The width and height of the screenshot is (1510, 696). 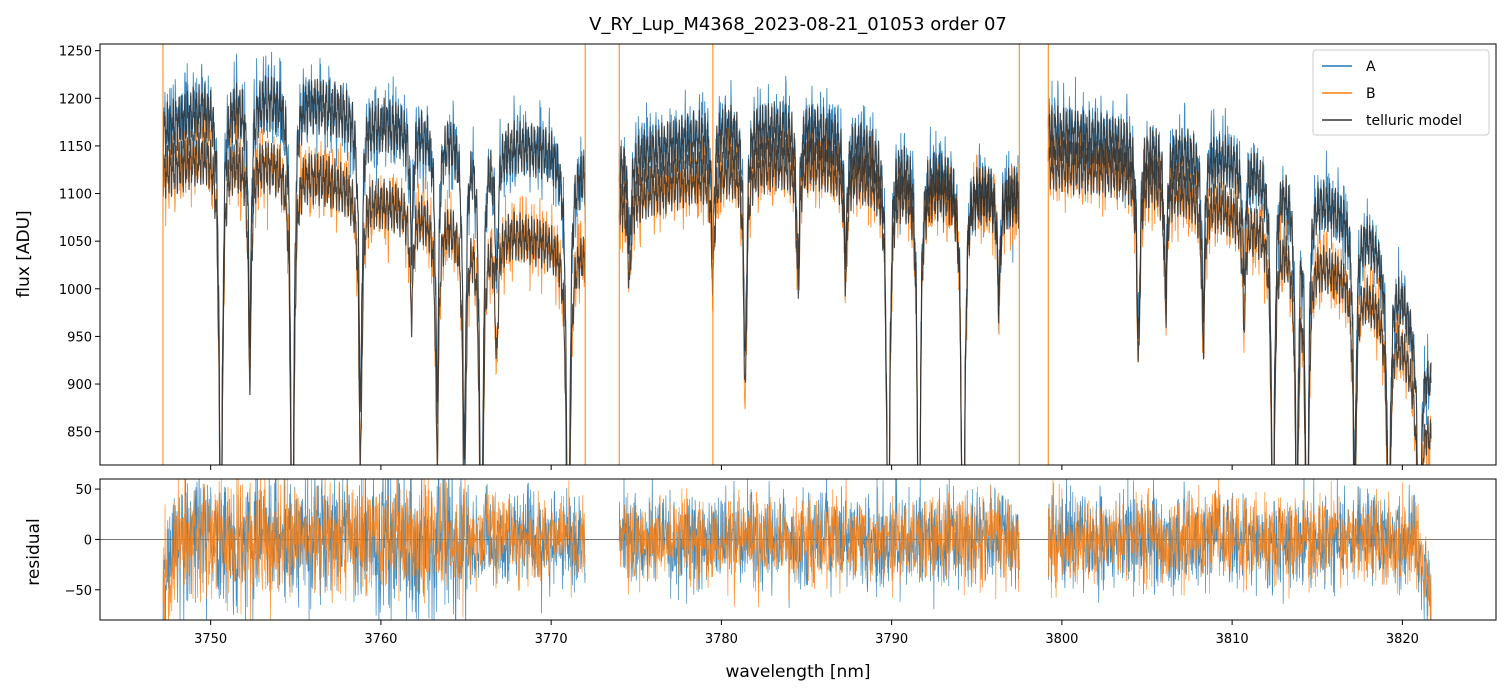 What do you see at coordinates (75, 99) in the screenshot?
I see `flux-y-tick-label: 1200` at bounding box center [75, 99].